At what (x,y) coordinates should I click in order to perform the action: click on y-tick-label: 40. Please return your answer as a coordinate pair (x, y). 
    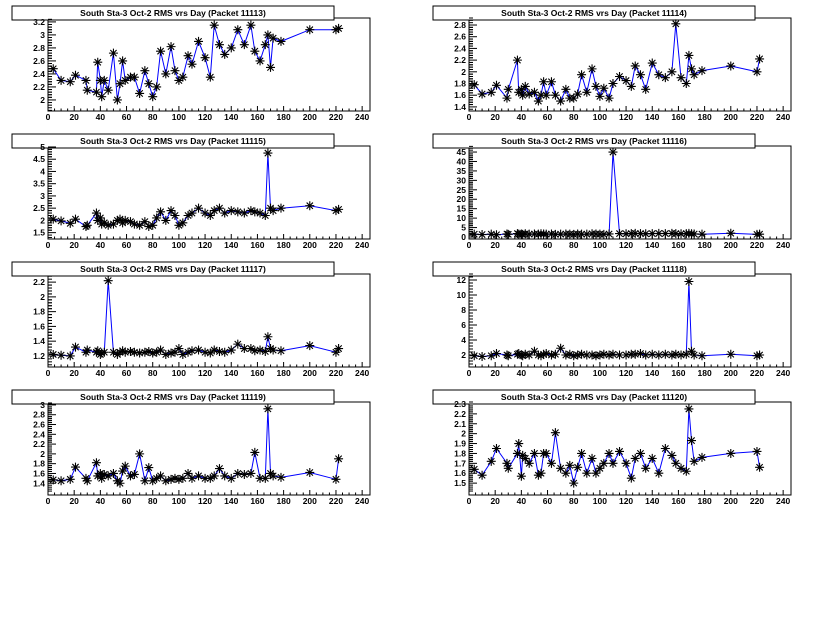
    Looking at the image, I should click on (462, 161).